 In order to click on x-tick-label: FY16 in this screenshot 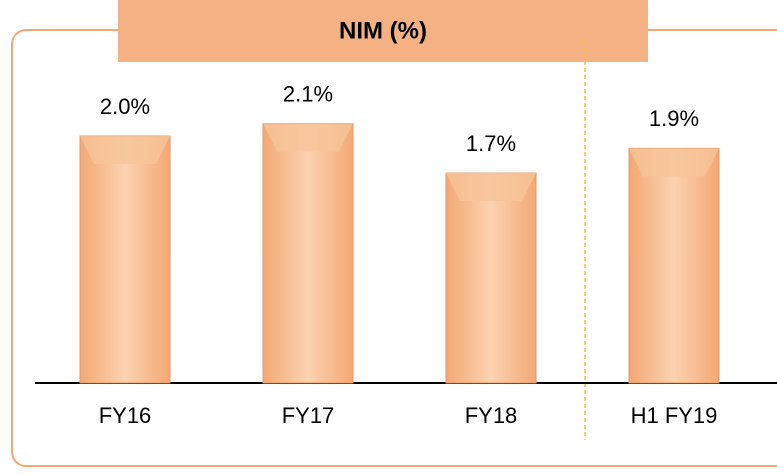, I will do `click(125, 415)`.